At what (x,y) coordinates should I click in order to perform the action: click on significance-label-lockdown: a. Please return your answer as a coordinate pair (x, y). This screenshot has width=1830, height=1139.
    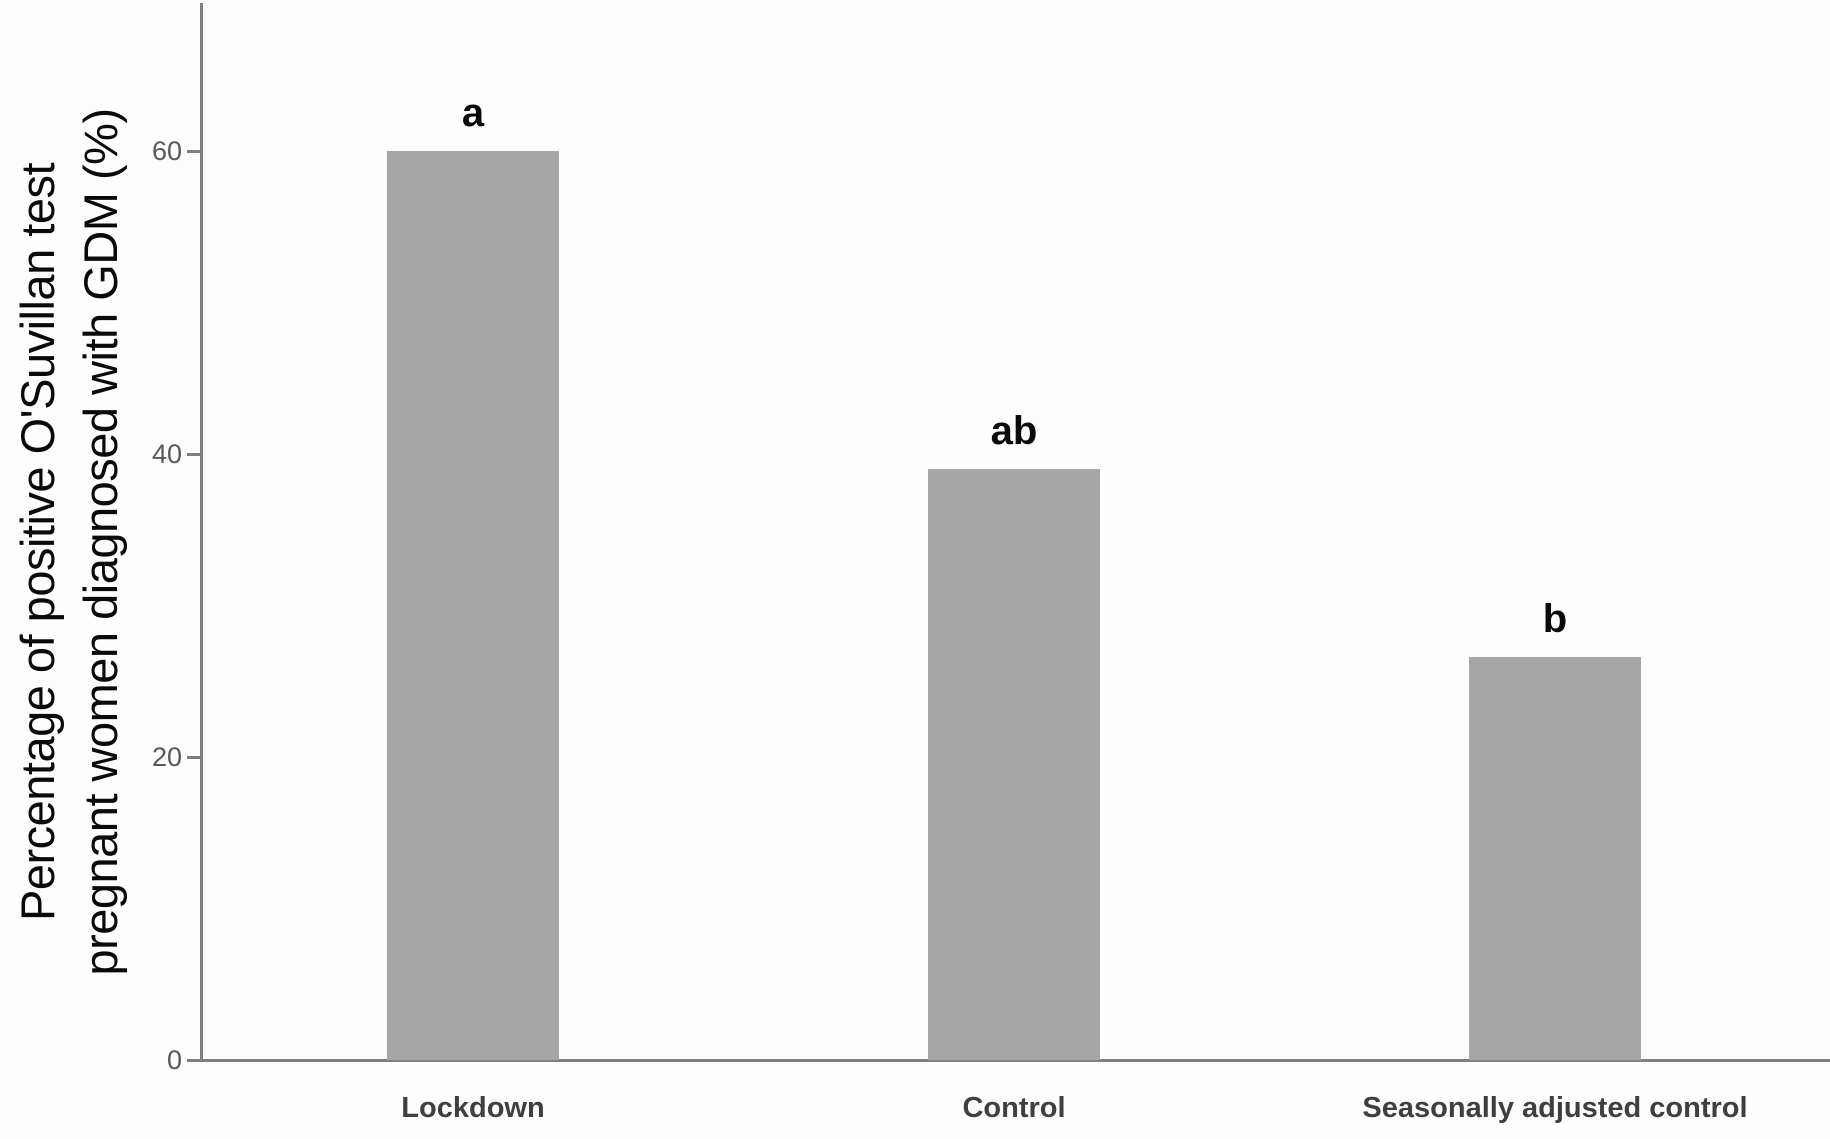
    Looking at the image, I should click on (473, 113).